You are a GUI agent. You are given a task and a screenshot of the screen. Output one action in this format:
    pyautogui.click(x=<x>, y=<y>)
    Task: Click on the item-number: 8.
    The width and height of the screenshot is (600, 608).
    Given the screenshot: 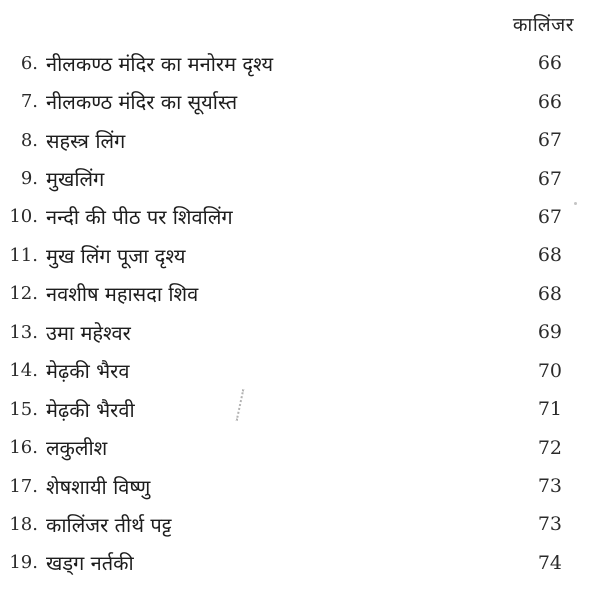 What is the action you would take?
    pyautogui.click(x=29, y=140)
    